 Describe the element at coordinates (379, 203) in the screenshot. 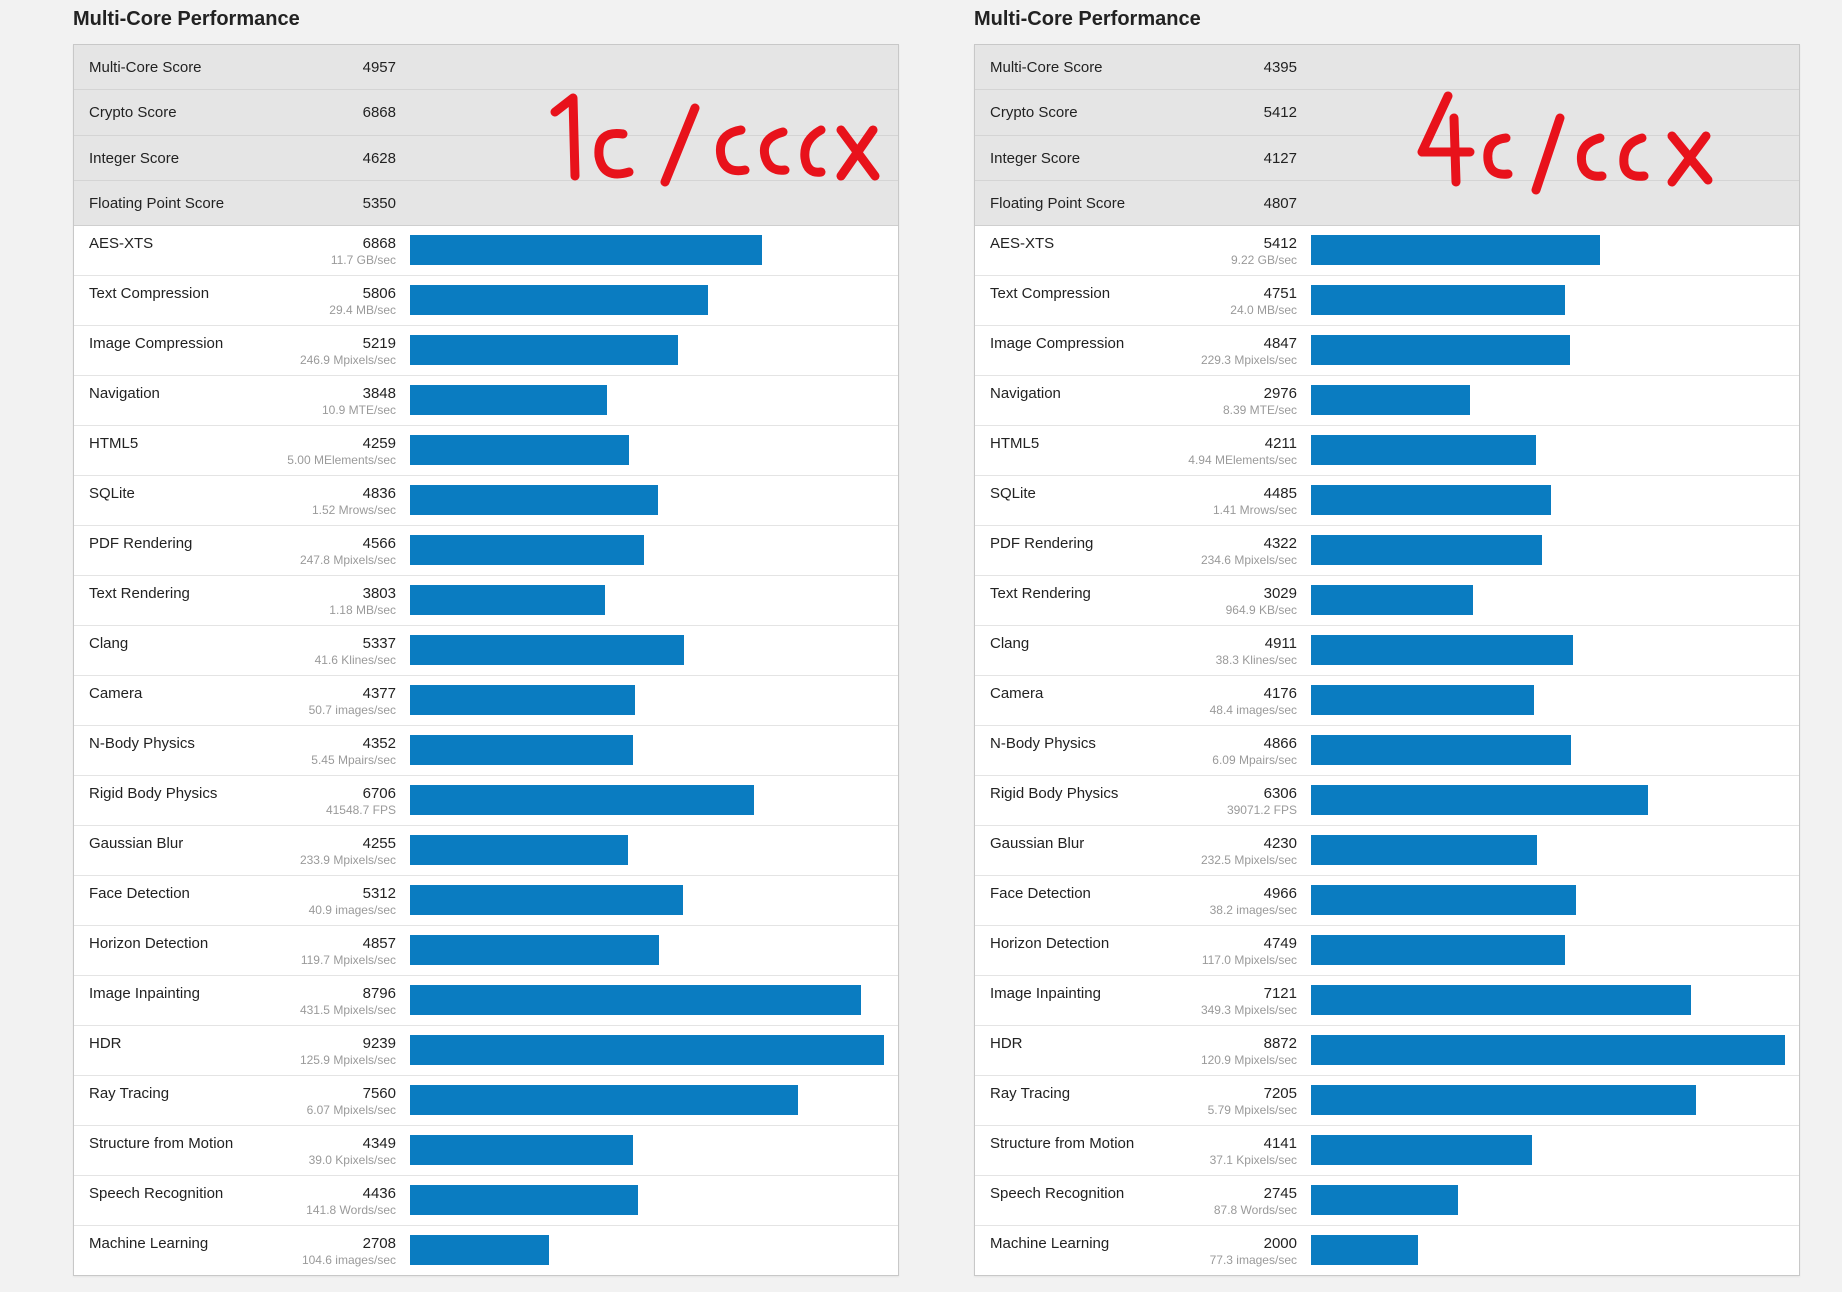

I see `summary-score: 5350` at that location.